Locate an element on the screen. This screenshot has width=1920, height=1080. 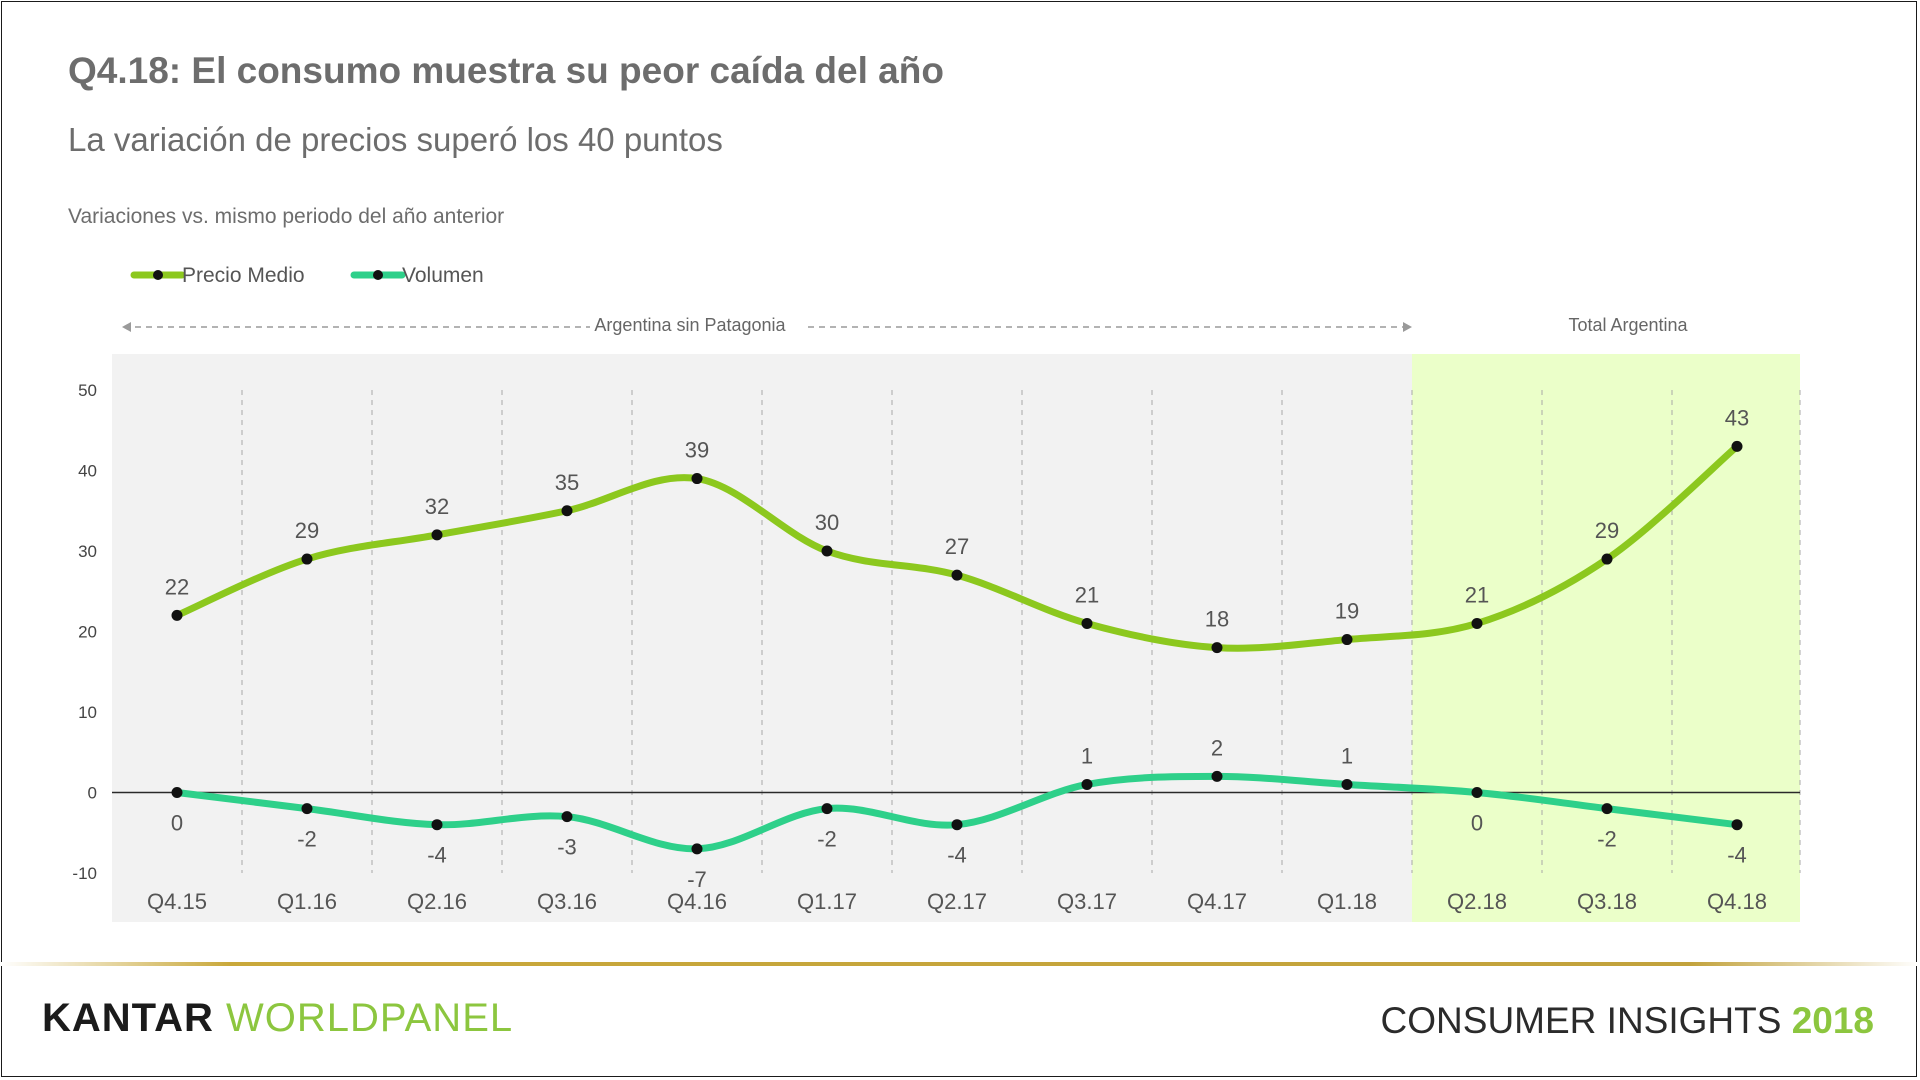
region-arrow-head-left is located at coordinates (126, 327).